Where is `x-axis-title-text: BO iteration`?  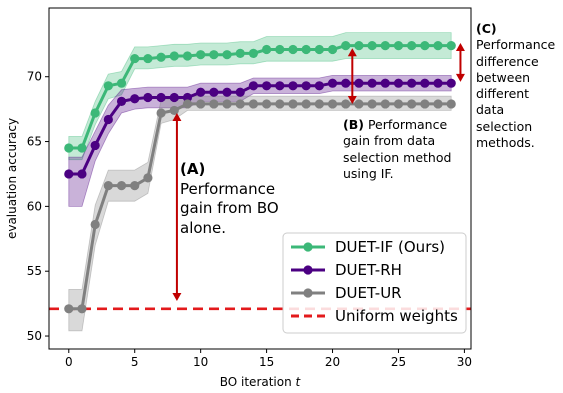 x-axis-title-text: BO iteration is located at coordinates (256, 382).